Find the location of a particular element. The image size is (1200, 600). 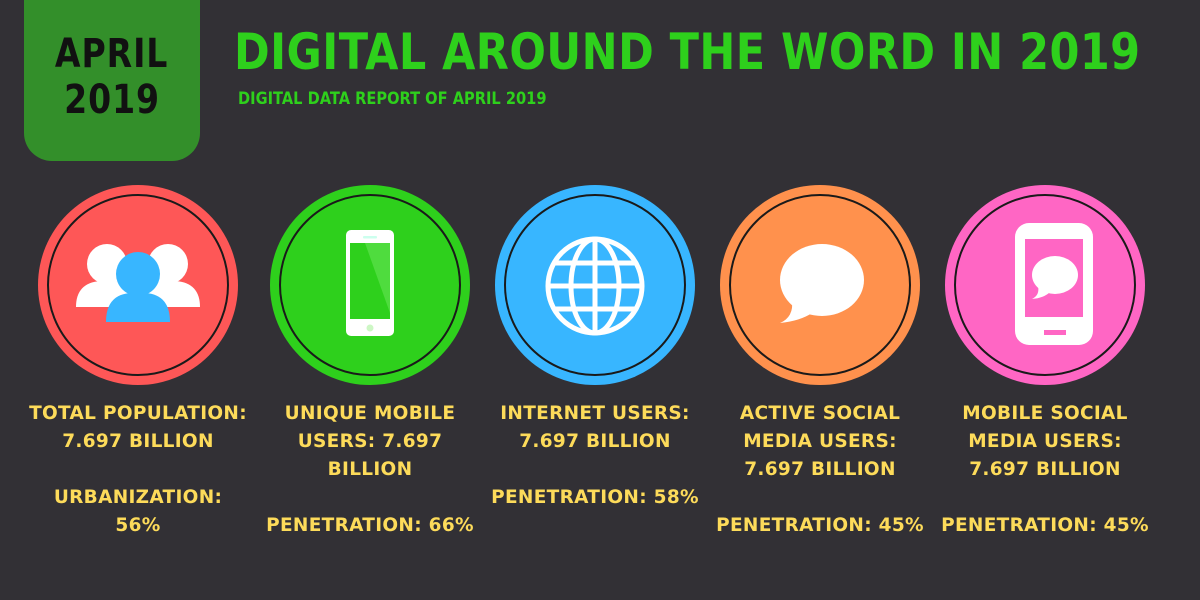

page-subtitle: DIGITAL DATA REPORT OF APRIL 2019 is located at coordinates (392, 99).